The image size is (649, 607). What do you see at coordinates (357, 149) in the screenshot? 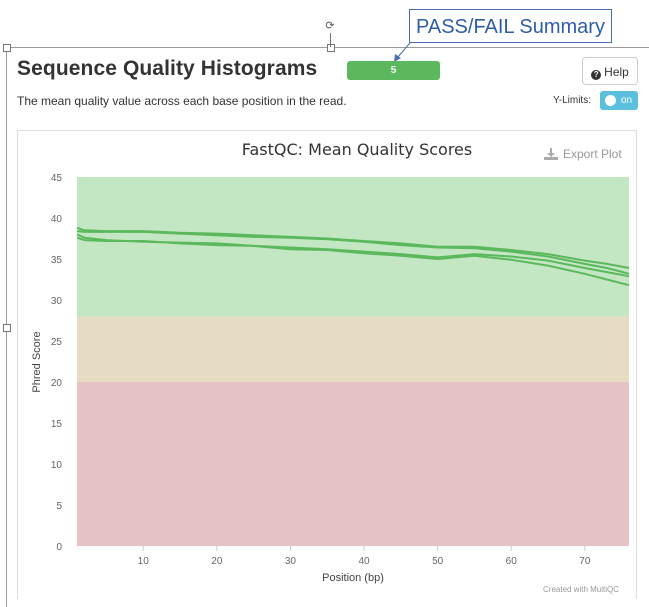
I see `chart-title: FastQC: Mean Quality Scores` at bounding box center [357, 149].